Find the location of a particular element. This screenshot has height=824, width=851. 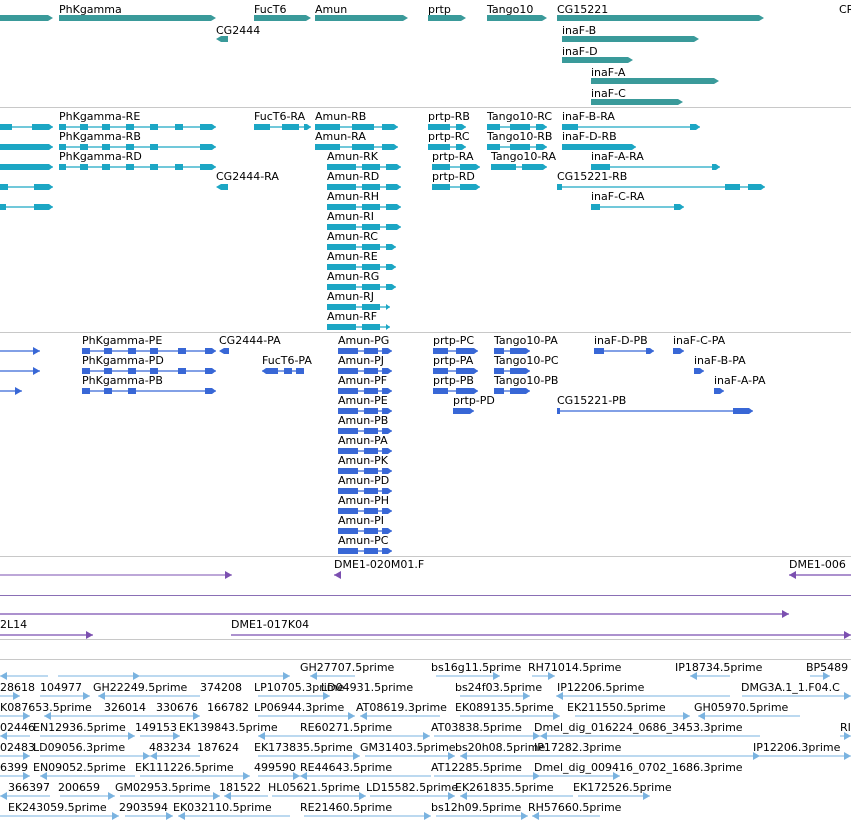

clone-label-2l14: 2L14 is located at coordinates (14, 624).